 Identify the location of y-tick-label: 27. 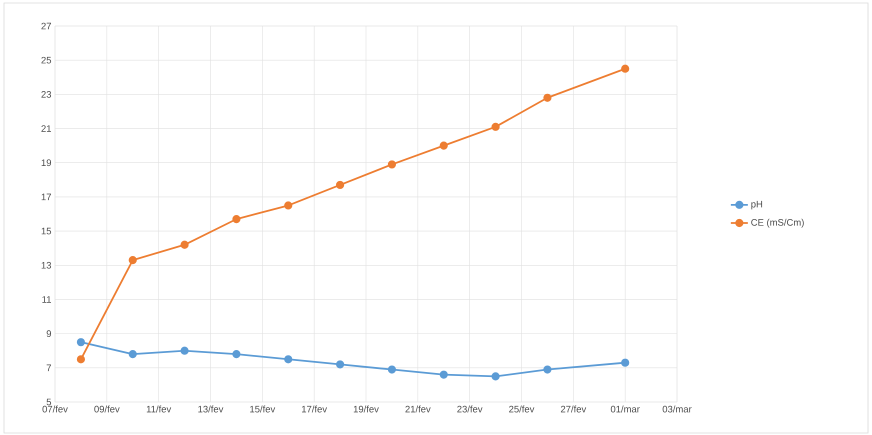
(46, 26).